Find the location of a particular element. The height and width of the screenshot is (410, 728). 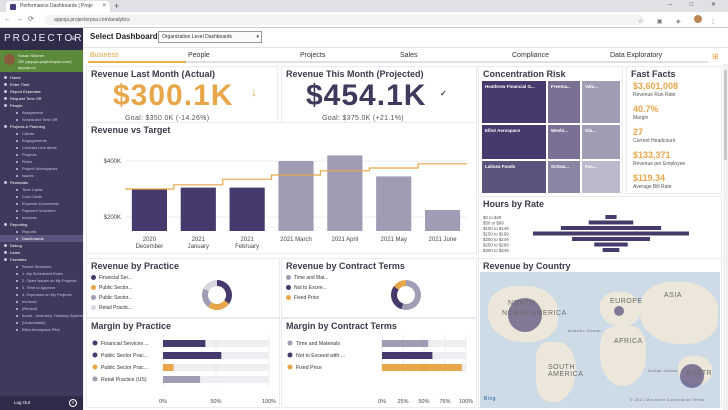

legend-item: Fixed Price is located at coordinates (302, 298).